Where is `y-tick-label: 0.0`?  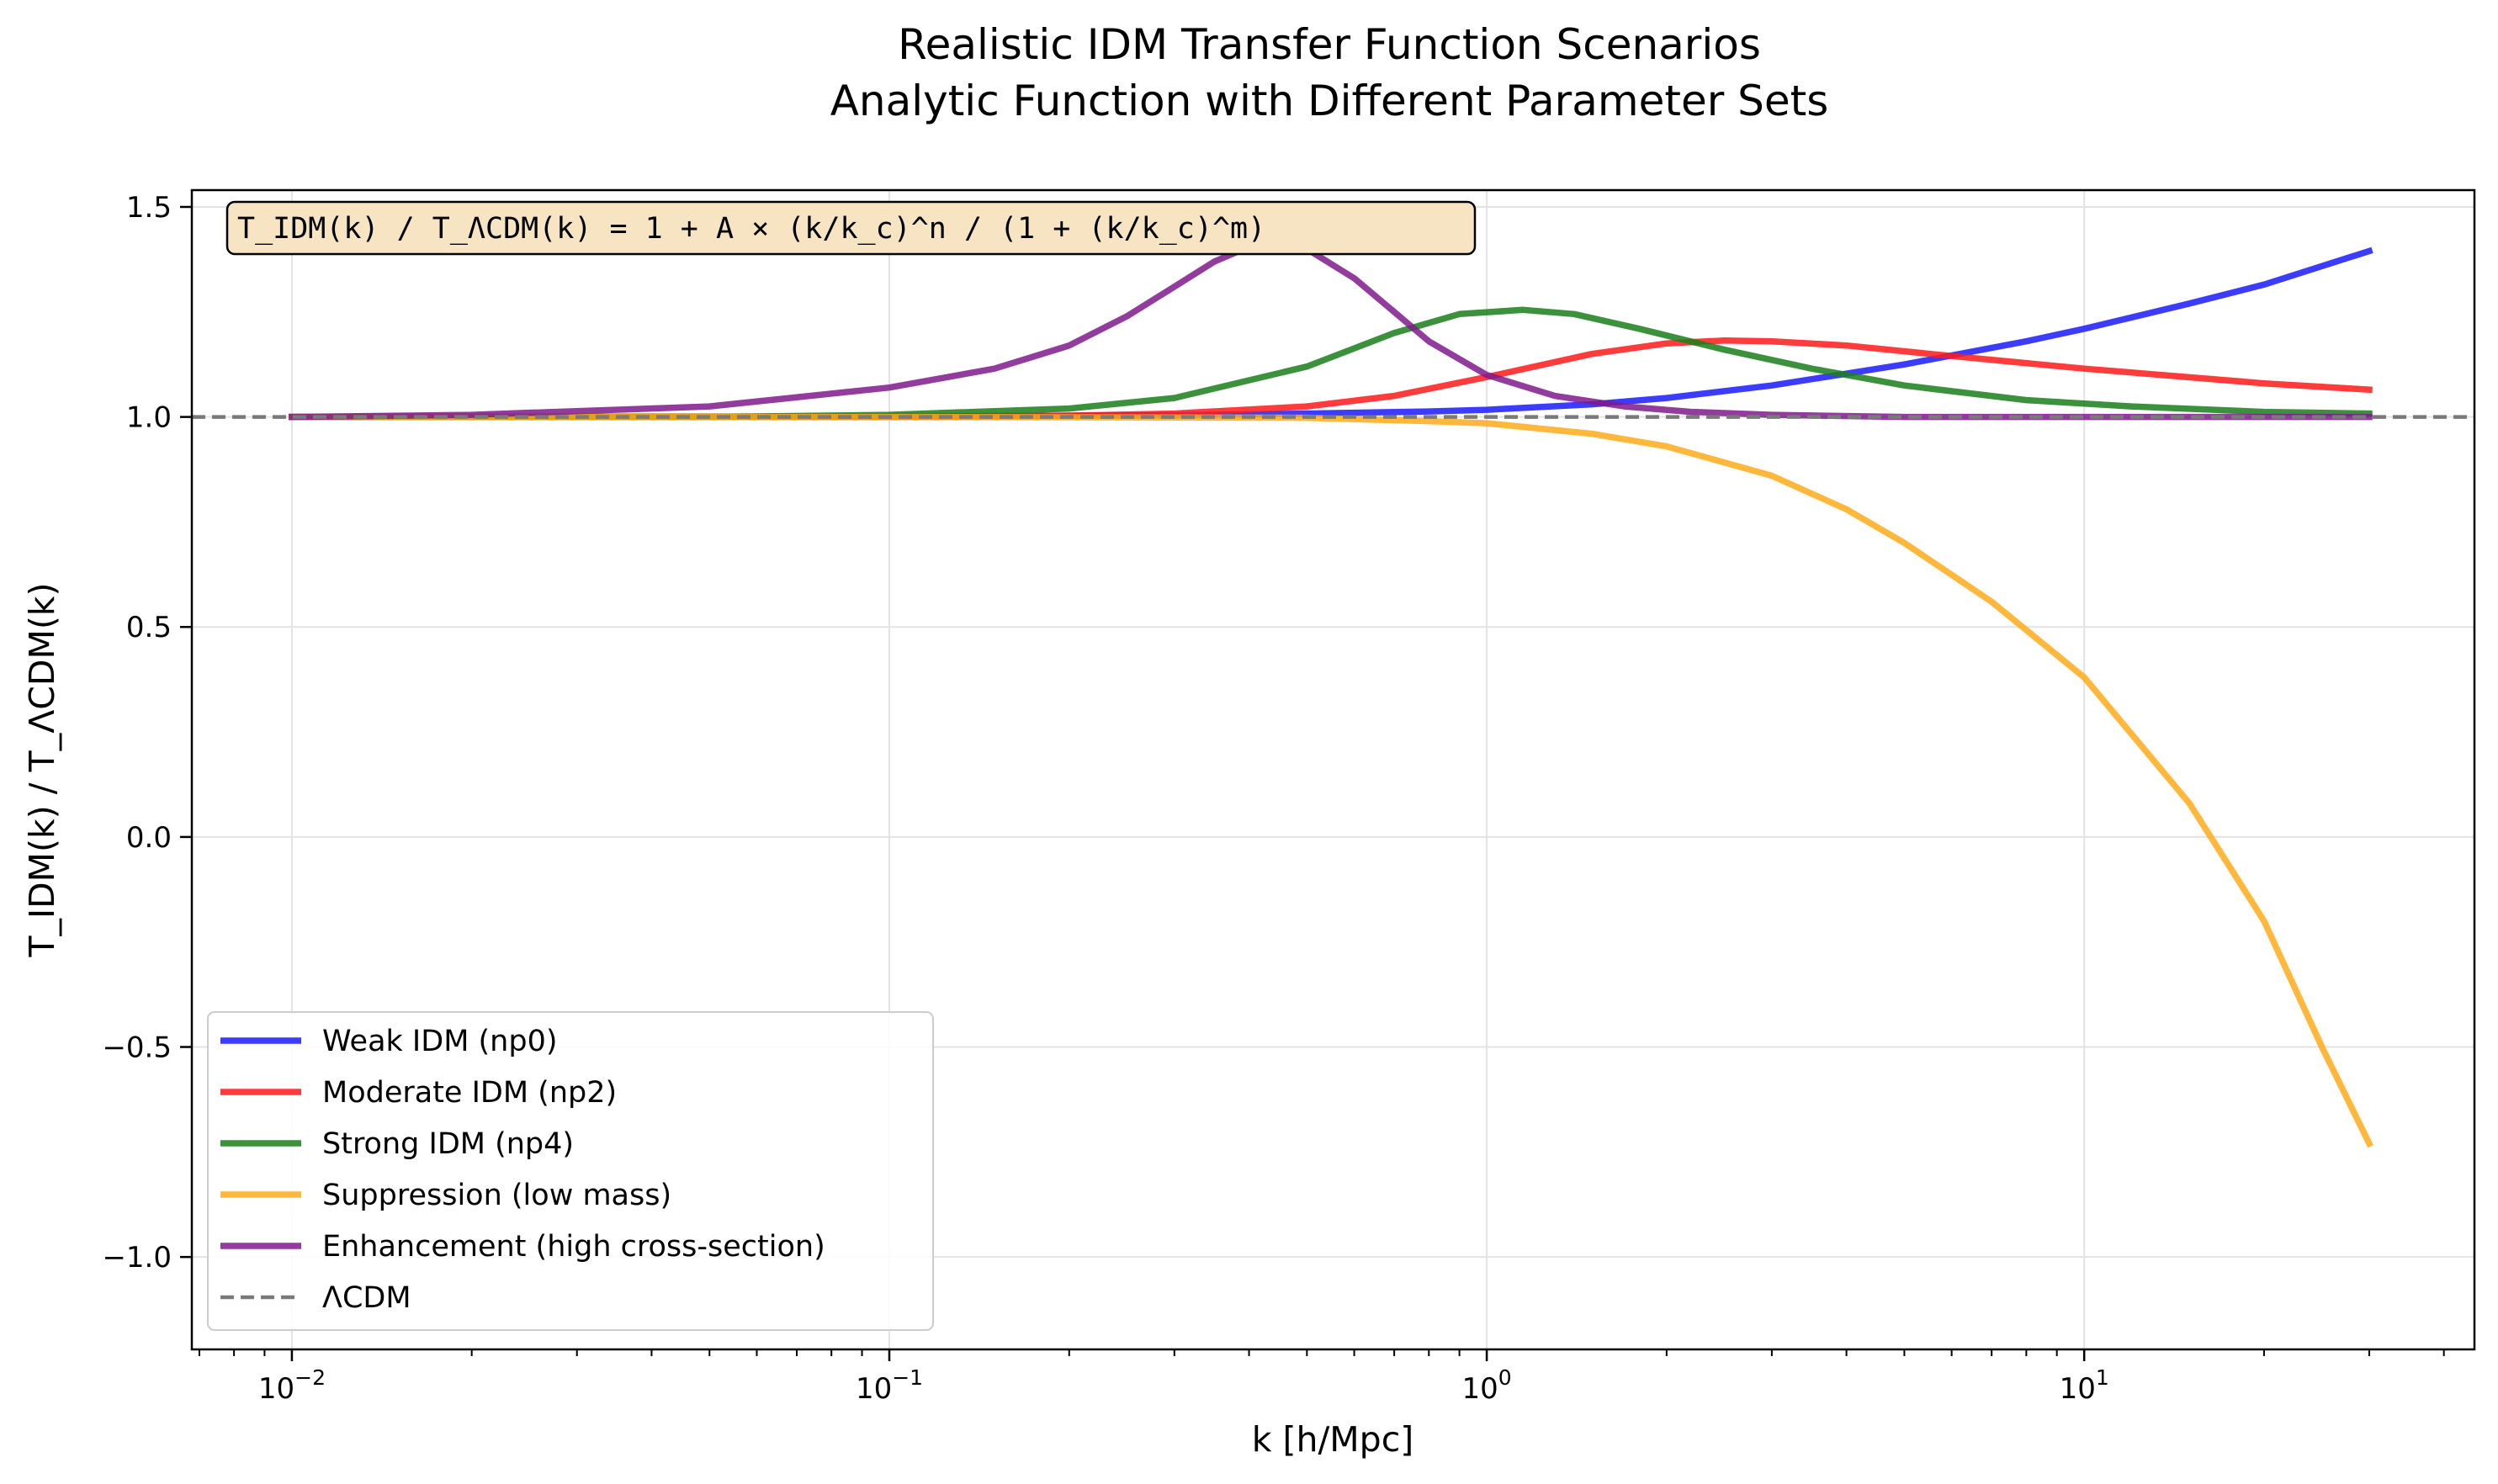
y-tick-label: 0.0 is located at coordinates (149, 838).